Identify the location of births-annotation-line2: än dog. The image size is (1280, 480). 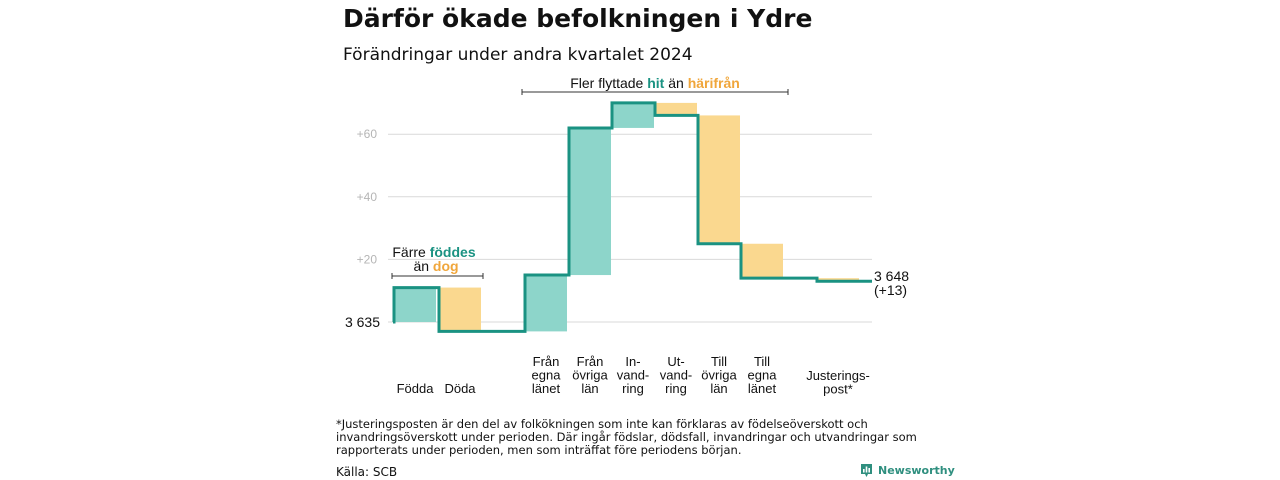
(435, 266).